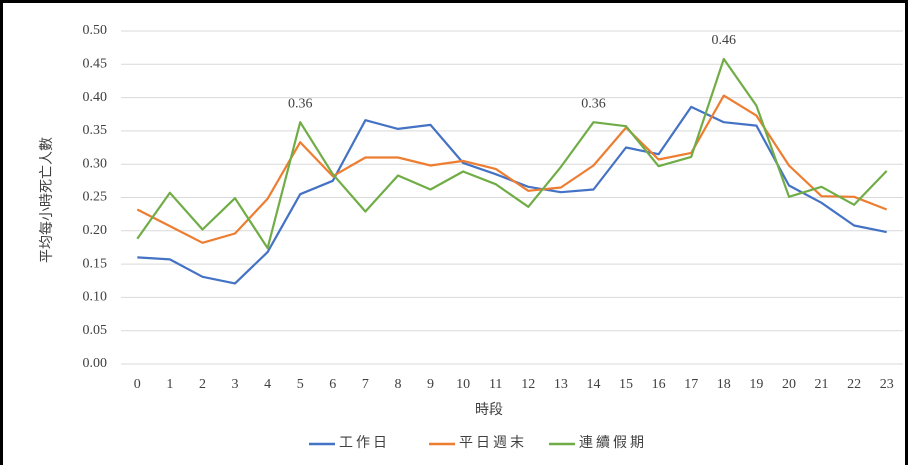 Image resolution: width=908 pixels, height=465 pixels. Describe the element at coordinates (887, 384) in the screenshot. I see `x-tick-label: 23` at that location.